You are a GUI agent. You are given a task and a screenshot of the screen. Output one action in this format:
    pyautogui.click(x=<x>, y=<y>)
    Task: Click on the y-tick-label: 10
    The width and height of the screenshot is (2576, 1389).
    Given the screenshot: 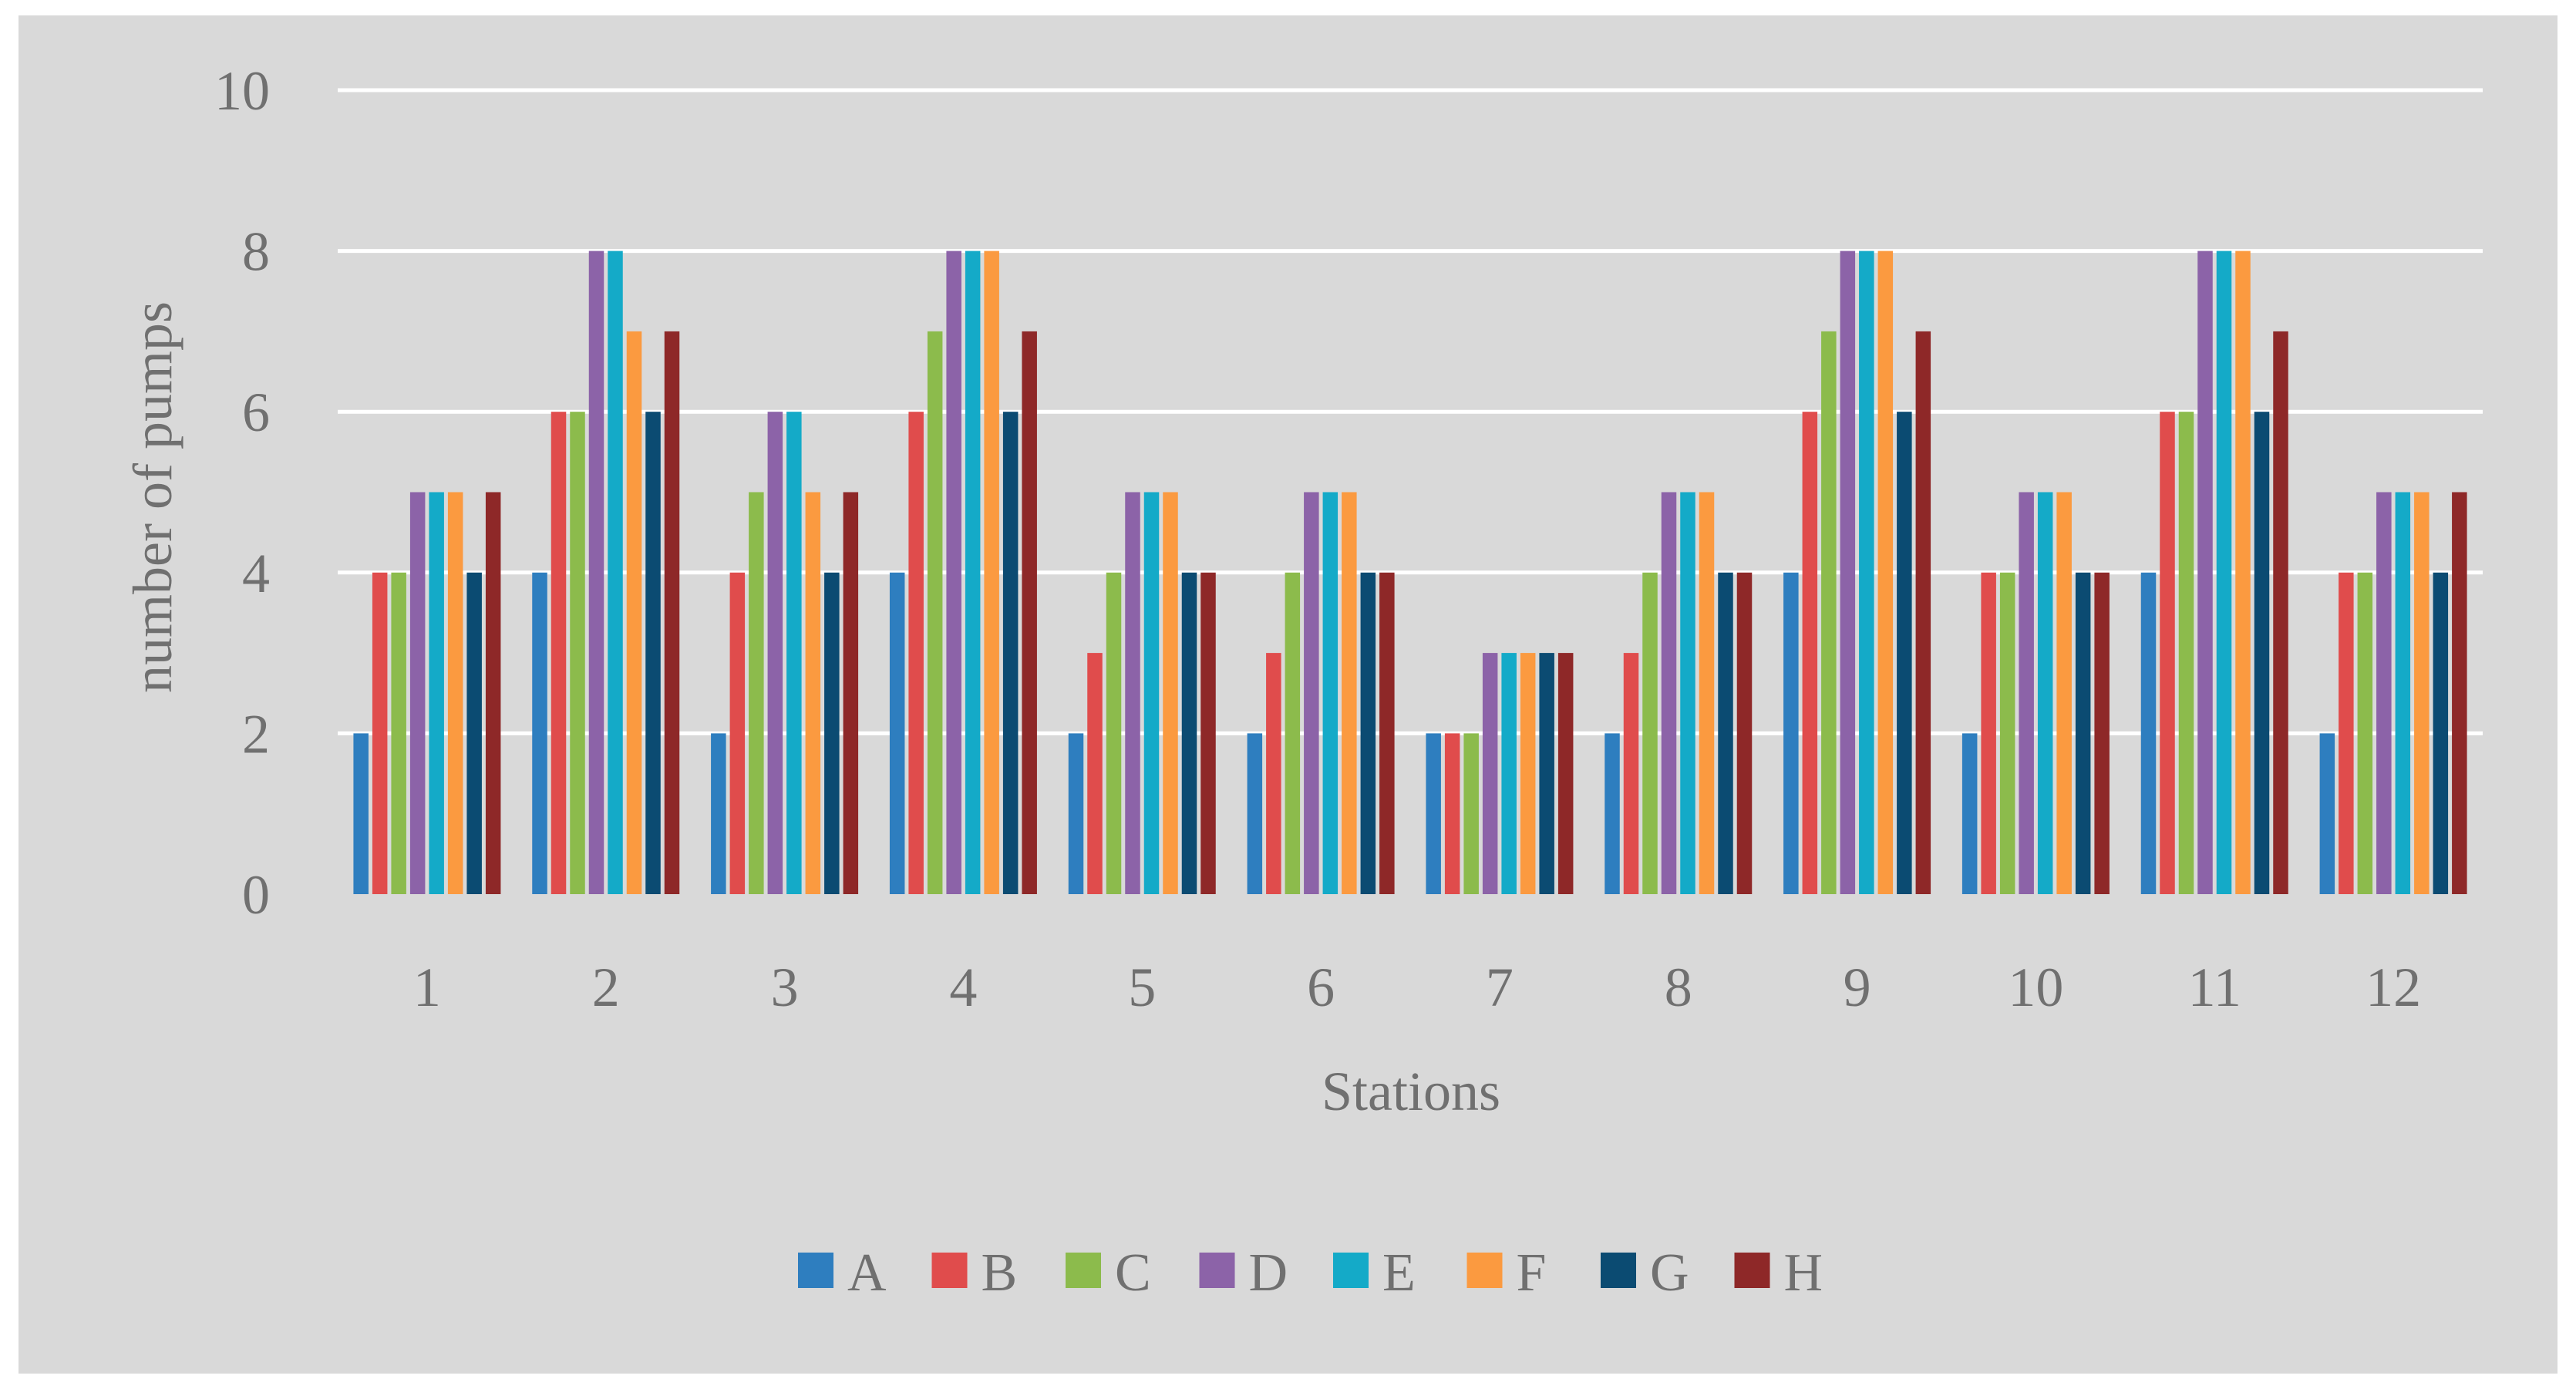 What is the action you would take?
    pyautogui.click(x=242, y=91)
    